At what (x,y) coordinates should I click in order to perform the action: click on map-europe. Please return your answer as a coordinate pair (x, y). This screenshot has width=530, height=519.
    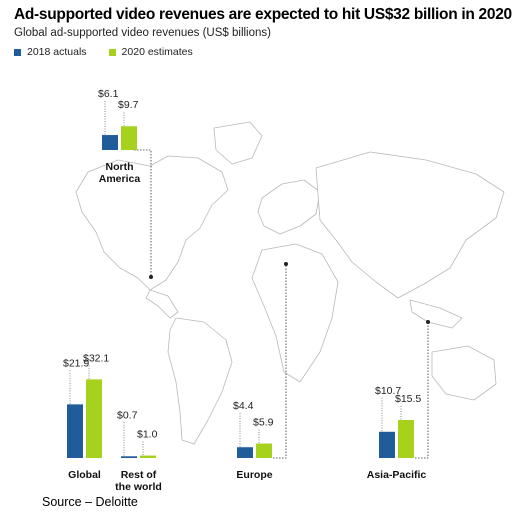
    Looking at the image, I should click on (289, 207).